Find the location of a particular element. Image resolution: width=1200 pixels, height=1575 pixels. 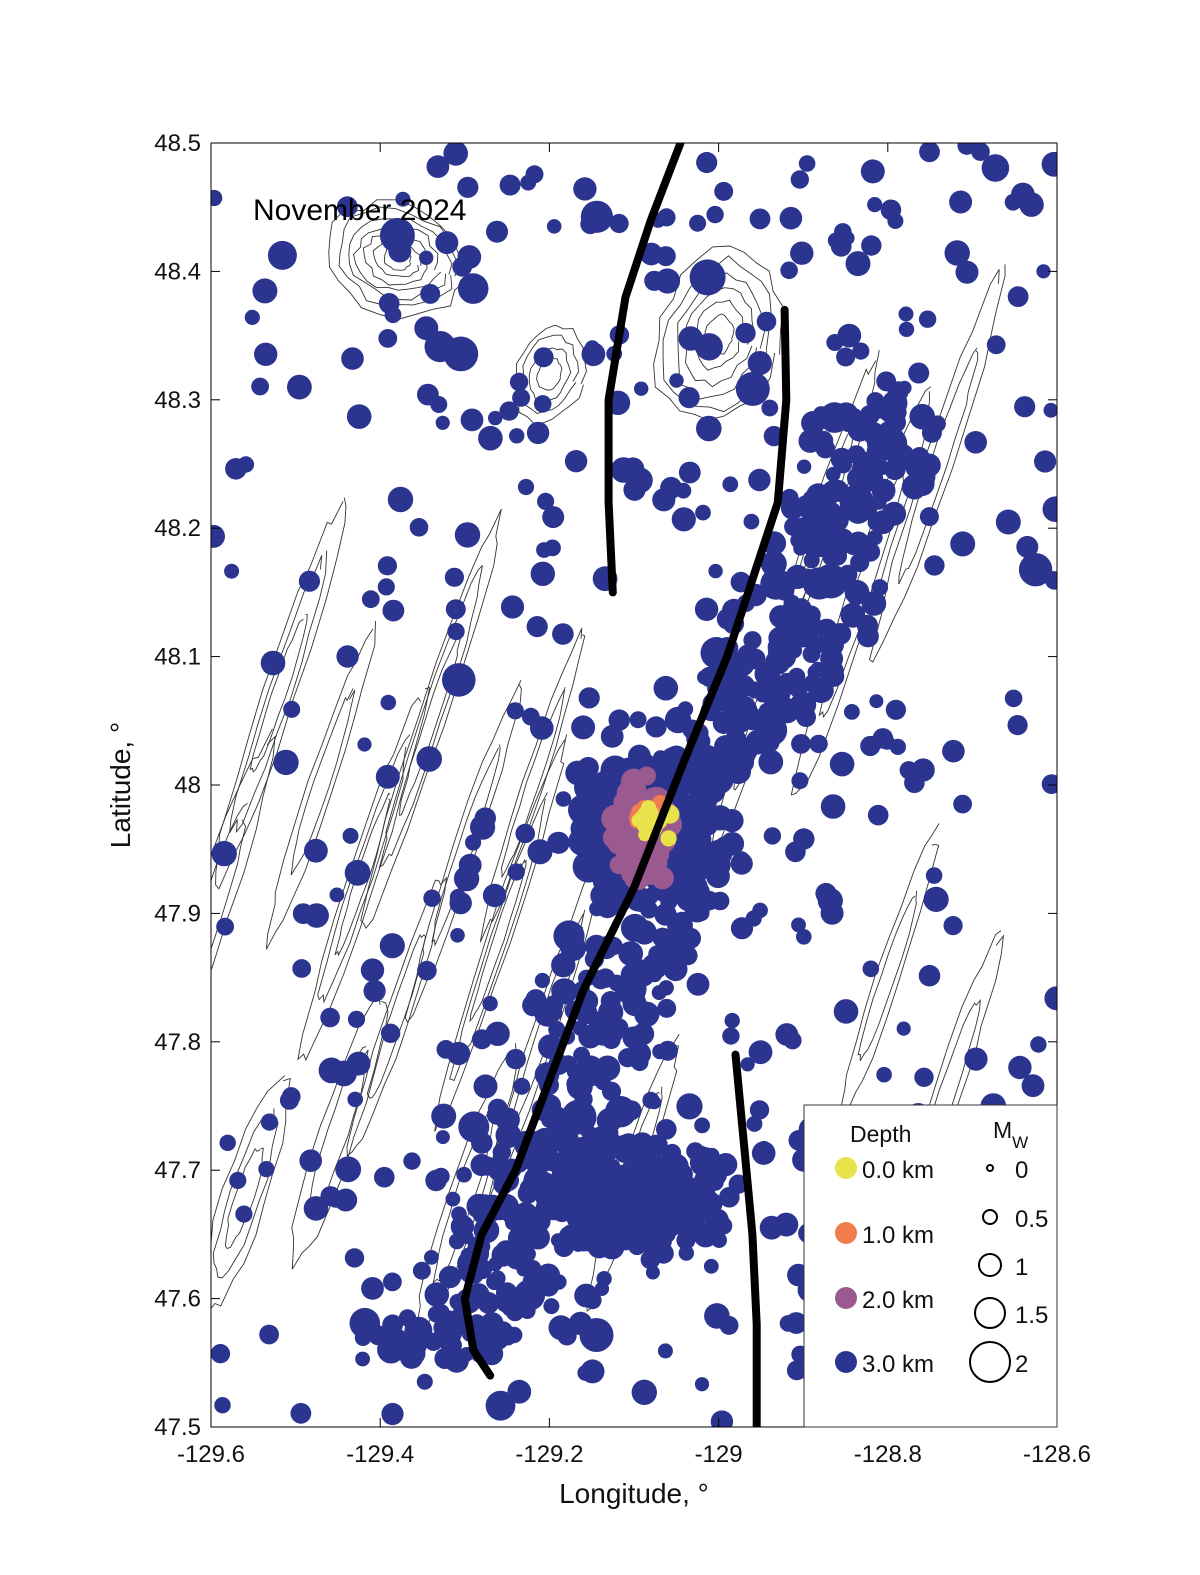

legend-mw-entry: 1.5 is located at coordinates (1011, 1313).